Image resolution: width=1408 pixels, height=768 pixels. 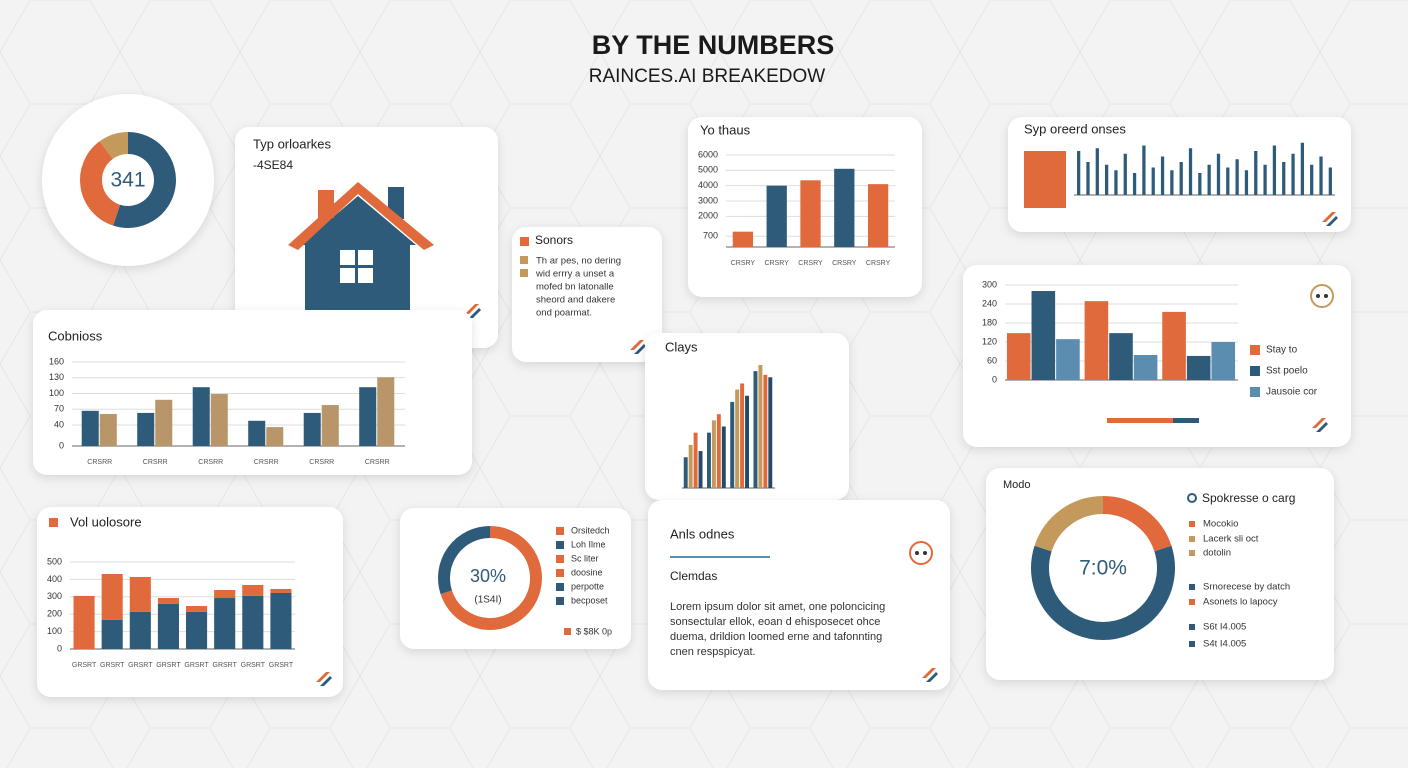 What do you see at coordinates (1075, 128) in the screenshot?
I see `chart-title: Syp oreerd onses` at bounding box center [1075, 128].